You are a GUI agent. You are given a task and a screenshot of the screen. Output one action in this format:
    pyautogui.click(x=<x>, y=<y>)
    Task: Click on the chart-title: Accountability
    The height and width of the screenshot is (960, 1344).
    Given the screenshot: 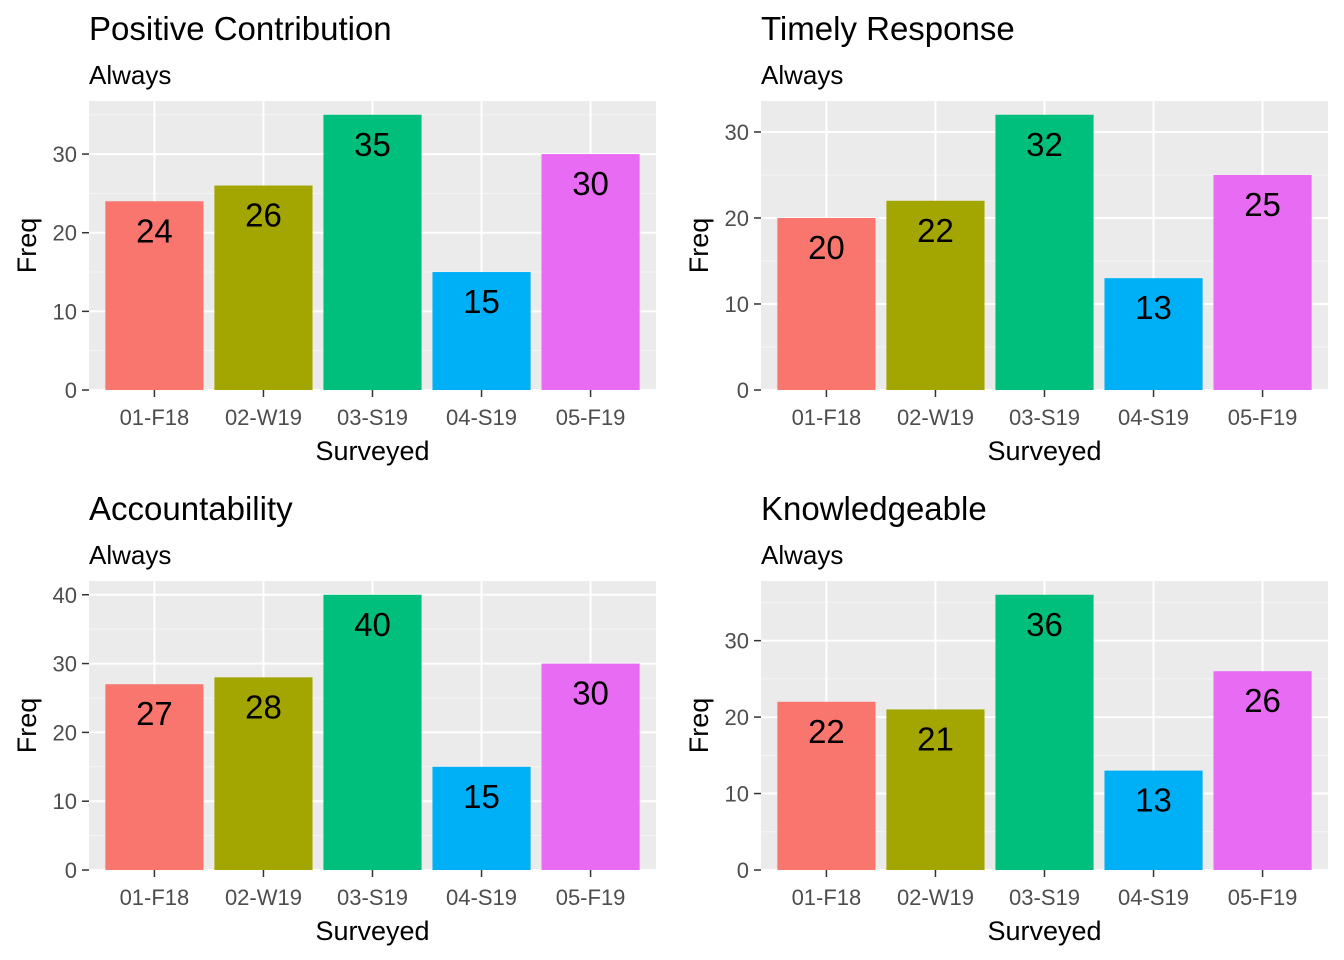 What is the action you would take?
    pyautogui.click(x=191, y=508)
    